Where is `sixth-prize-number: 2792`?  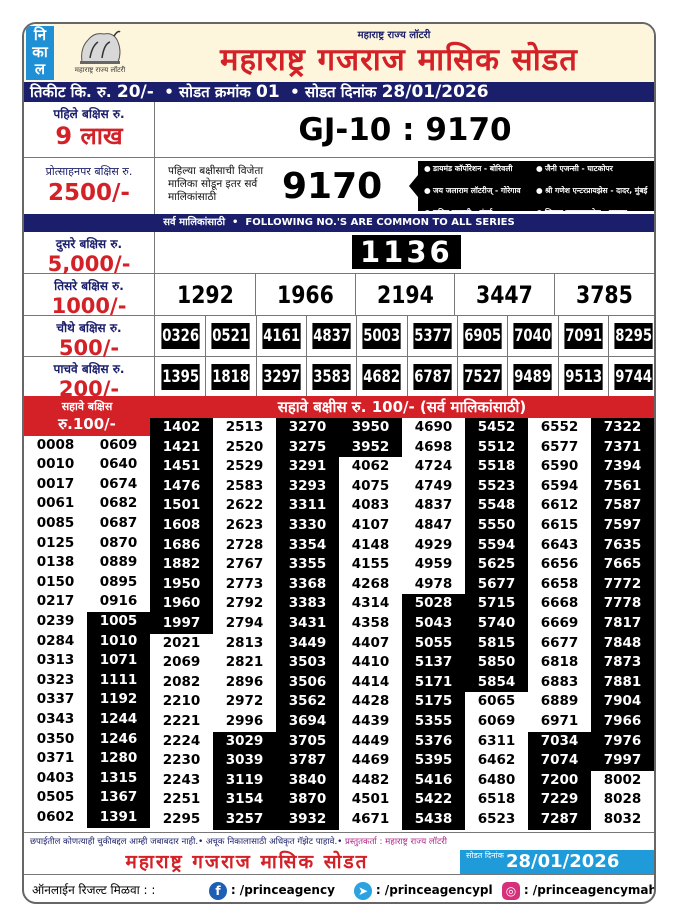 sixth-prize-number: 2792 is located at coordinates (244, 604).